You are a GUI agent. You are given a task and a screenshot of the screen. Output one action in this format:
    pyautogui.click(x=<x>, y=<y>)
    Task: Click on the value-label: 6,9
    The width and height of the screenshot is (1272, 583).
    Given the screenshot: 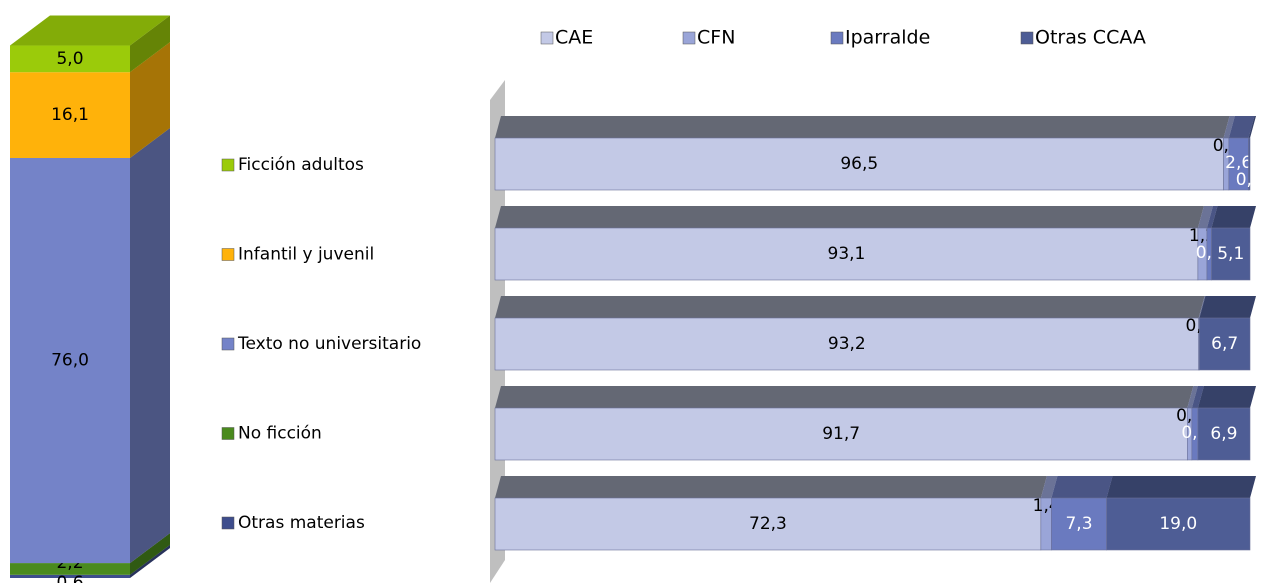 What is the action you would take?
    pyautogui.click(x=1223, y=434)
    